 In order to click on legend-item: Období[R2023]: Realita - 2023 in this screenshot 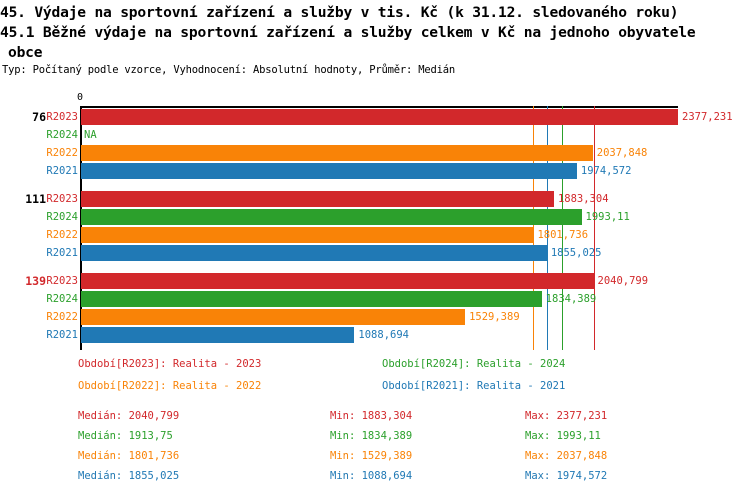, I will do `click(170, 364)`.